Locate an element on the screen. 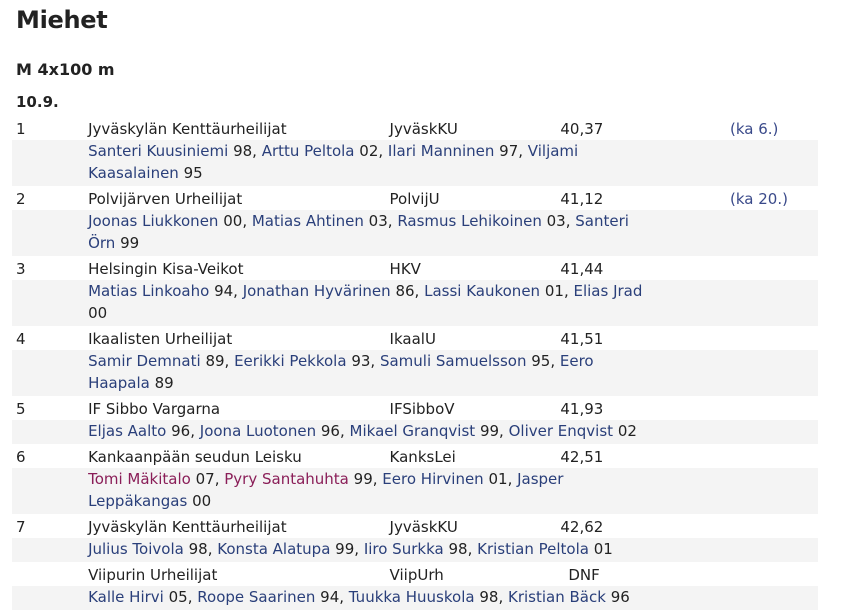 The height and width of the screenshot is (610, 843). runner-link: Oliver Enqvist is located at coordinates (561, 431).